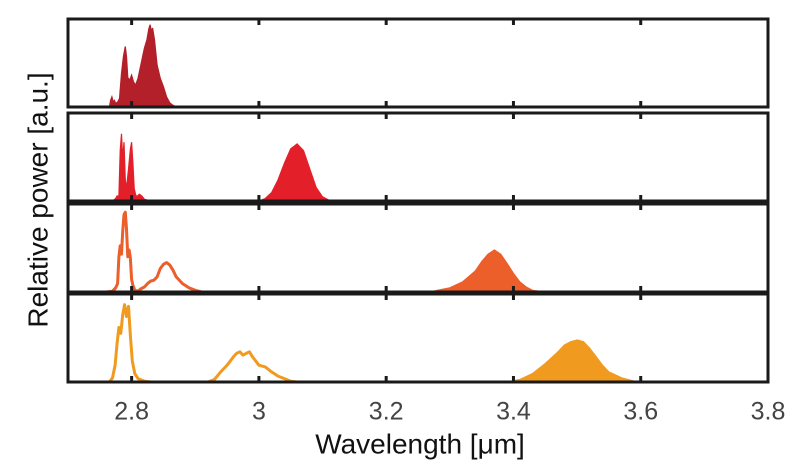 This screenshot has width=800, height=474. Describe the element at coordinates (640, 412) in the screenshot. I see `x-tick-label: 3.6` at that location.